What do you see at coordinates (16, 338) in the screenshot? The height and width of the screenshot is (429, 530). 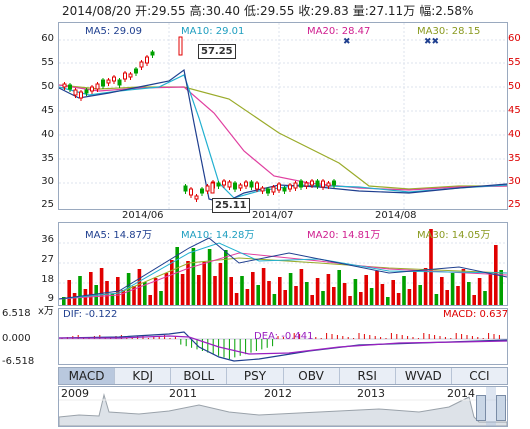 I see `macd-axis-label: 0.000` at bounding box center [16, 338].